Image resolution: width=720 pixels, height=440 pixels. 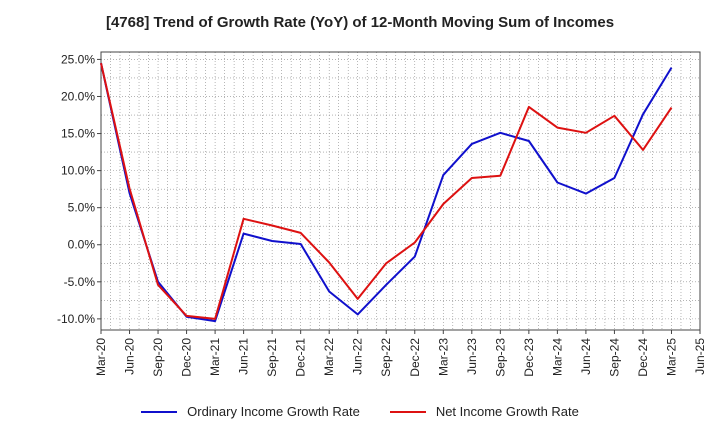 What do you see at coordinates (78, 96) in the screenshot?
I see `y-tick-label: 20.0%` at bounding box center [78, 96].